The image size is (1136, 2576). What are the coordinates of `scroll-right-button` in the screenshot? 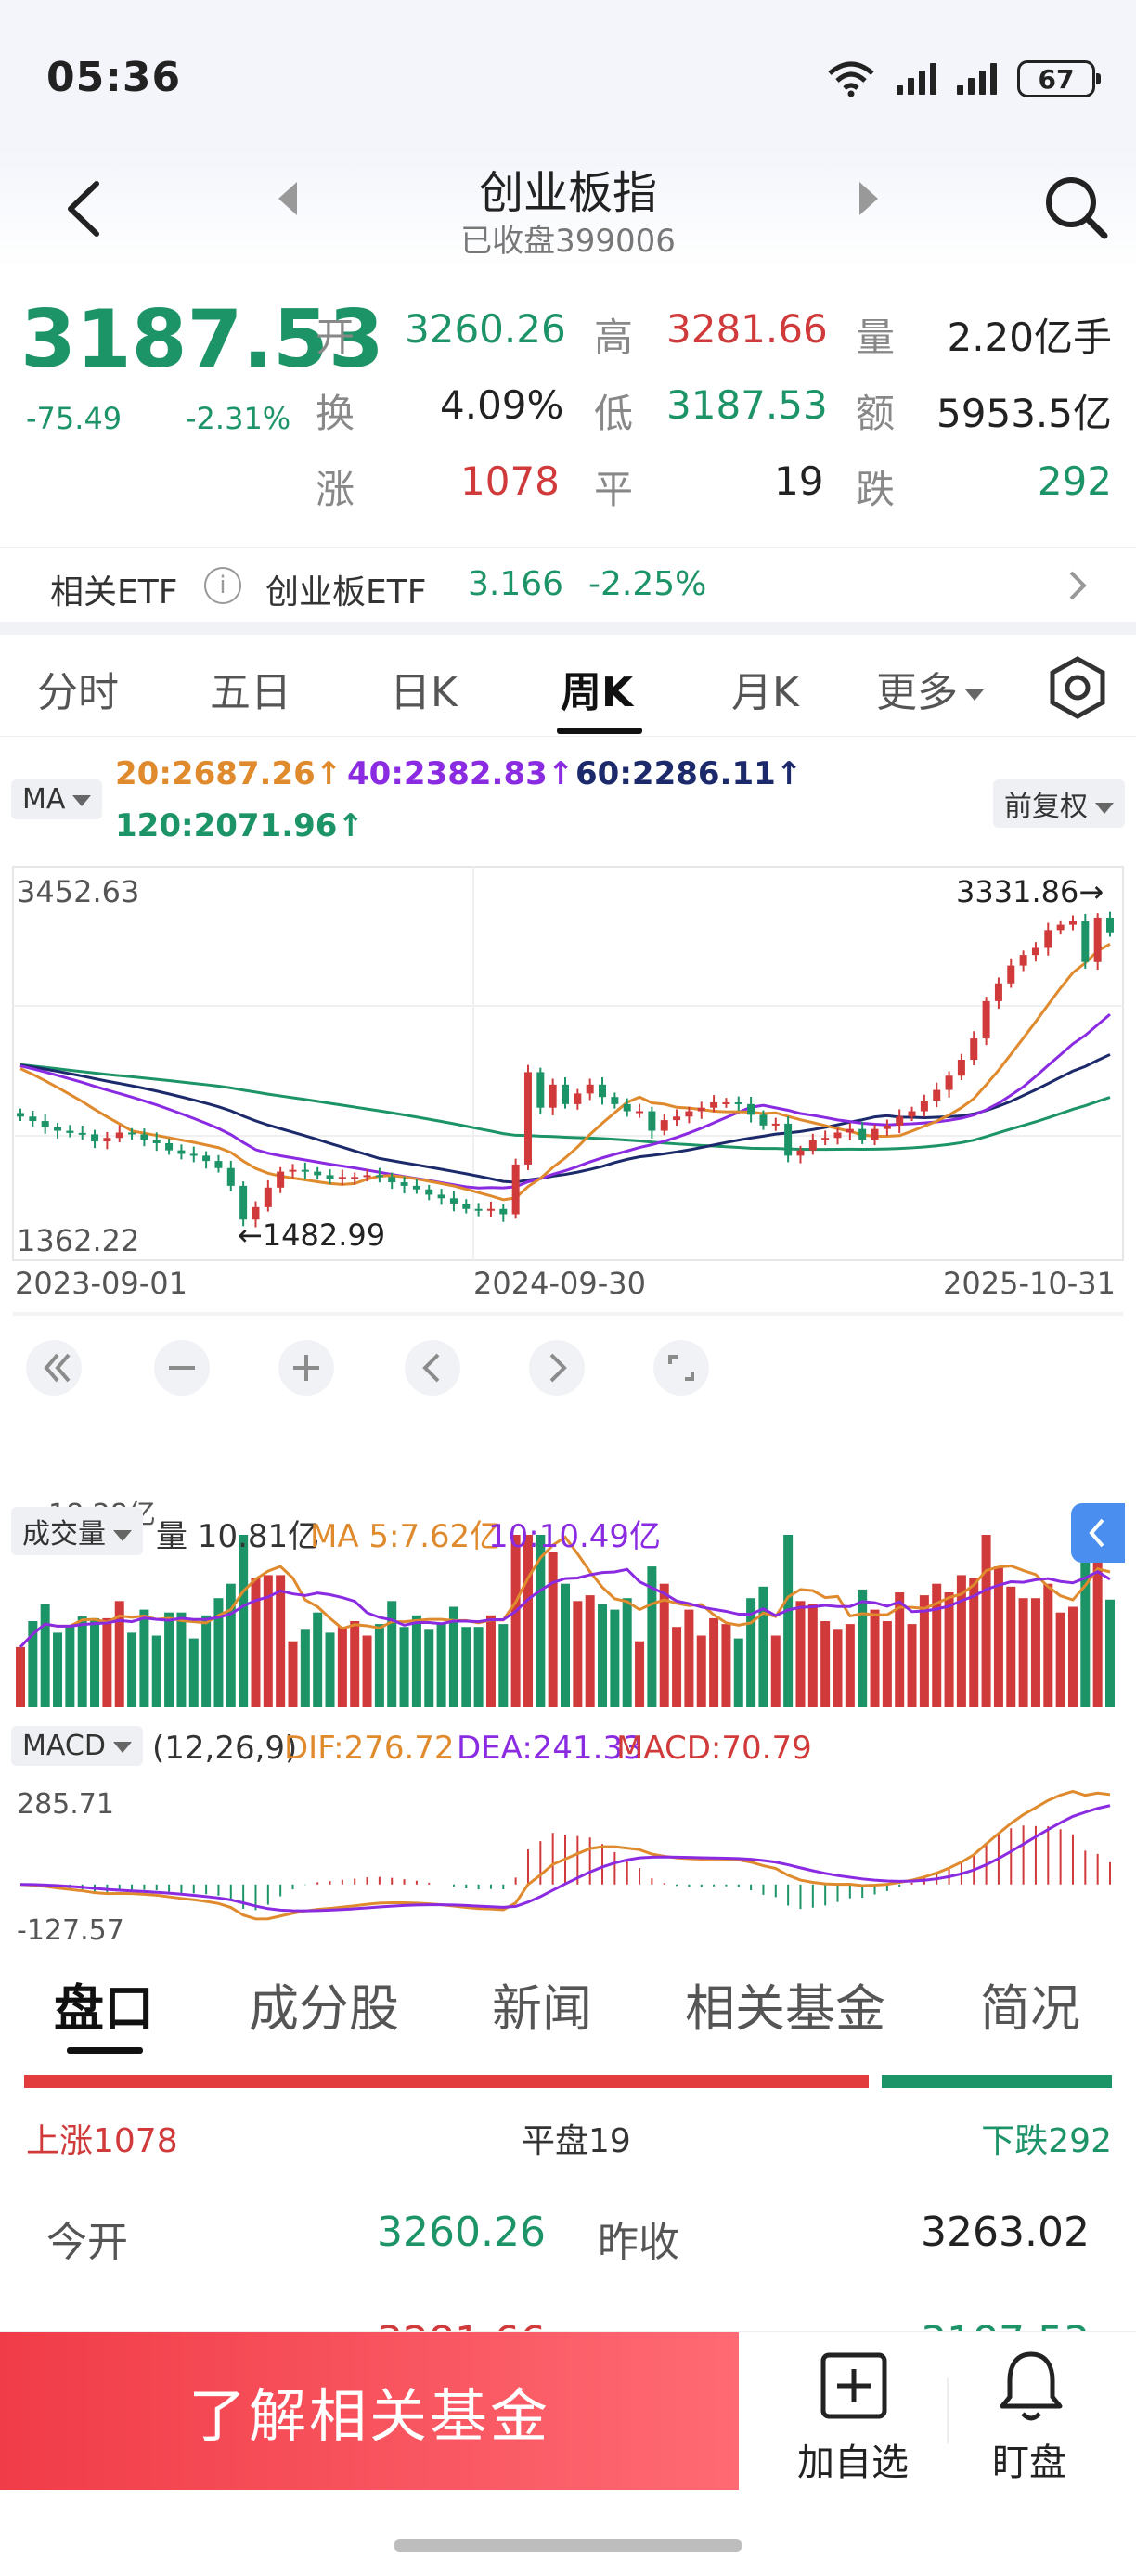 It's located at (557, 1368).